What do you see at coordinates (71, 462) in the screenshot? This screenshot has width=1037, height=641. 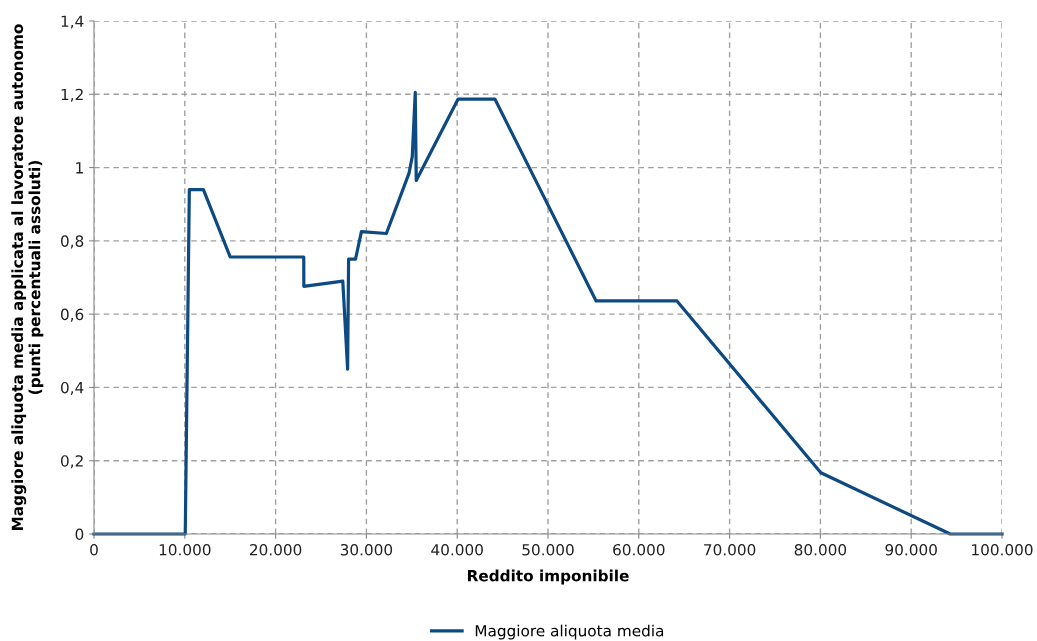 I see `y-tick-label: 0,2` at bounding box center [71, 462].